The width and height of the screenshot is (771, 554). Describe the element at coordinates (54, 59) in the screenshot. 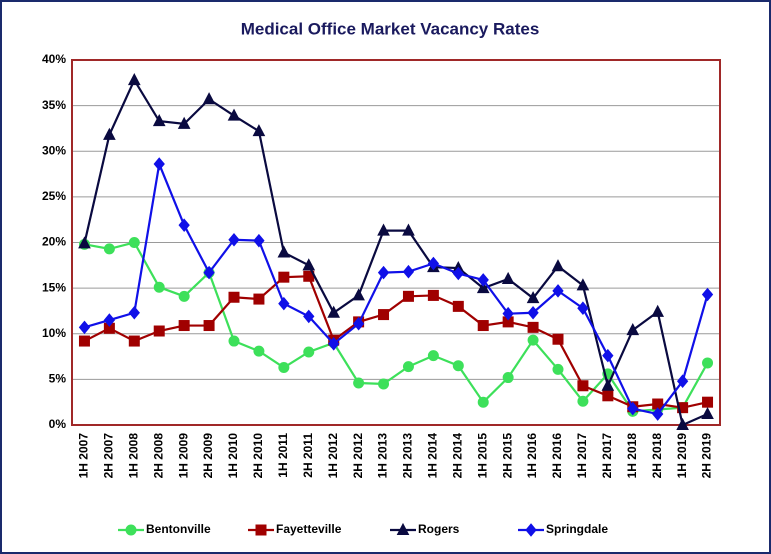

I see `y-tick-label: 40%` at that location.